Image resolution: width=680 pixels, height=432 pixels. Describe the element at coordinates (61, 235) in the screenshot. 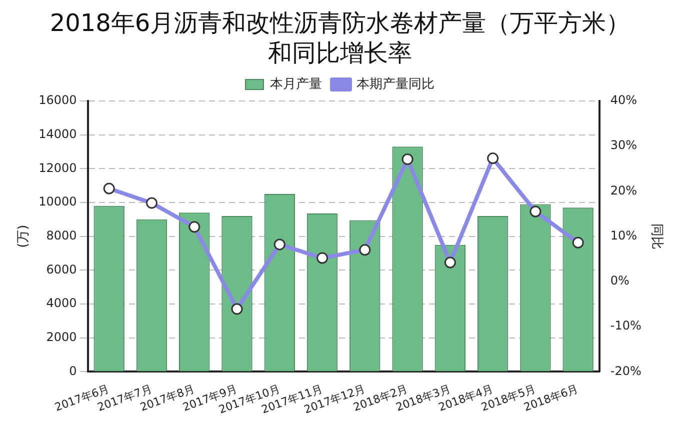

I see `y-tick-label: 8000` at that location.